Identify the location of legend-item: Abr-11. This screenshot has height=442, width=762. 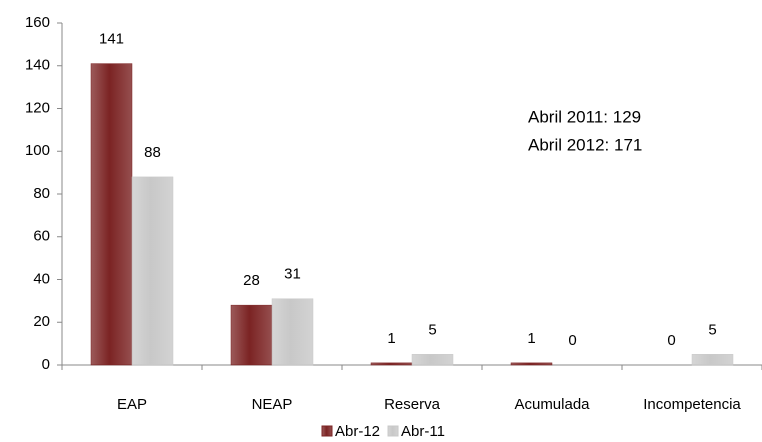
(416, 431).